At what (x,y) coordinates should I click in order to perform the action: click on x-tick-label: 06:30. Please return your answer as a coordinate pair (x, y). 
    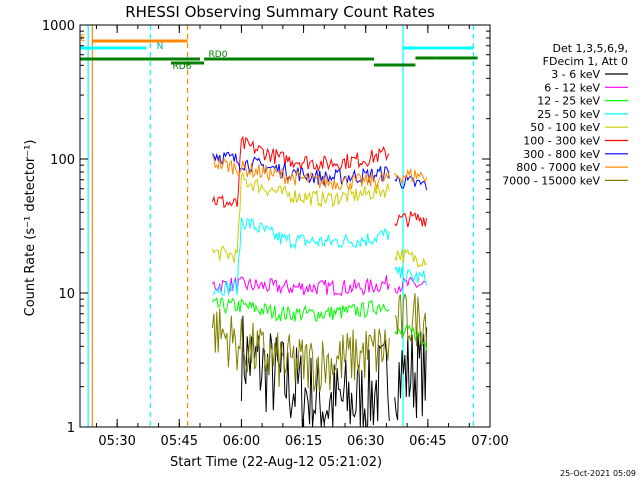
    Looking at the image, I should click on (365, 441).